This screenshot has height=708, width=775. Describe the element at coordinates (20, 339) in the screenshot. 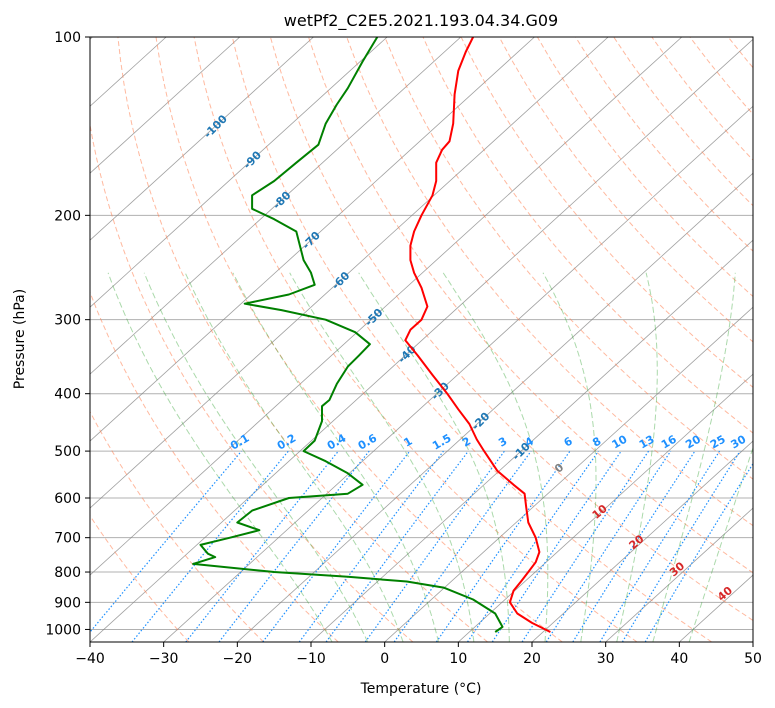

I see `y-axis-label: Pressure (hPa)` at that location.